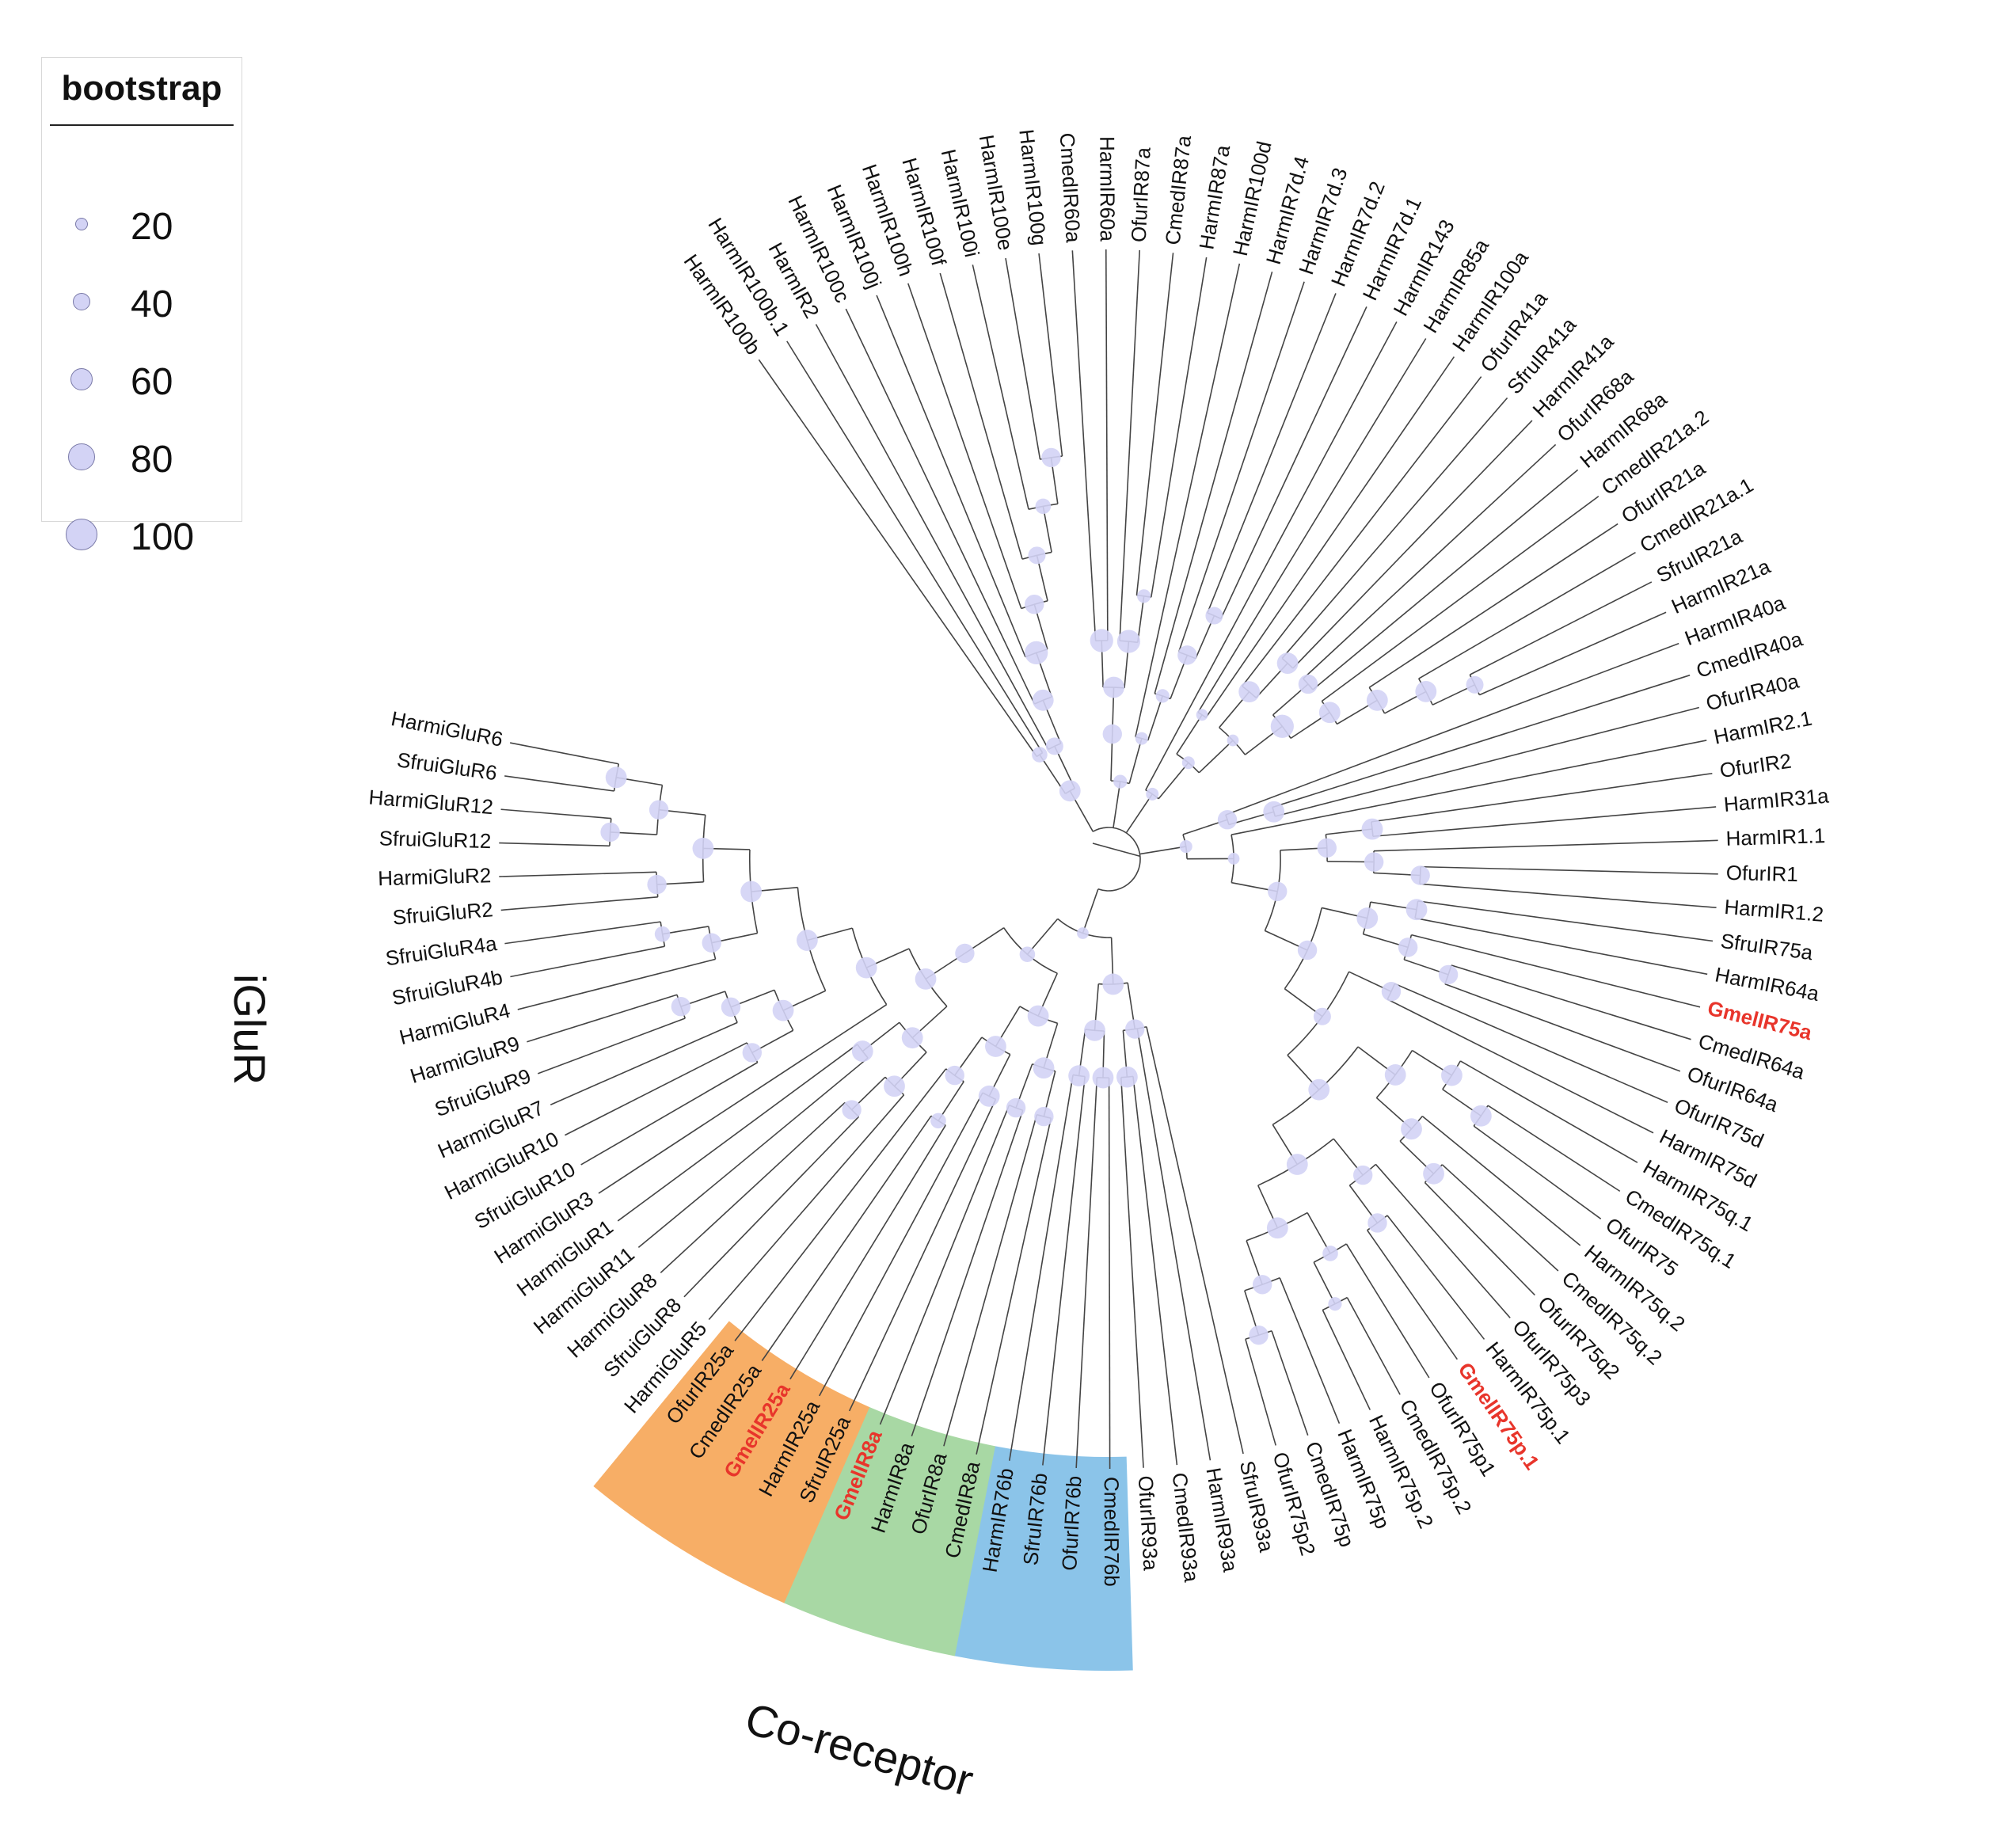 The height and width of the screenshot is (1841, 2016). Describe the element at coordinates (1763, 727) in the screenshot. I see `leaf-label: HarmIR2.1` at that location.